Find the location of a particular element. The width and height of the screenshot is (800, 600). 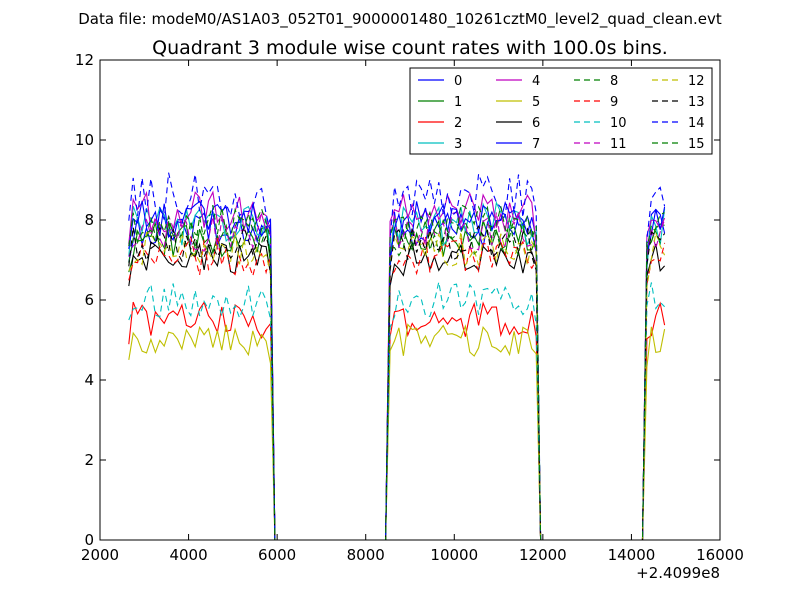

x-tick-label: 10000 is located at coordinates (454, 555).